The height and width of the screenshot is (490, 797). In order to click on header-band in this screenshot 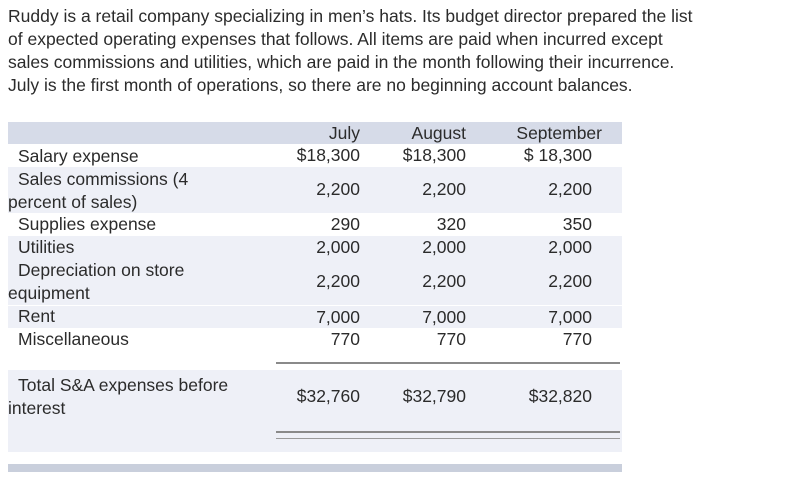, I will do `click(315, 133)`.